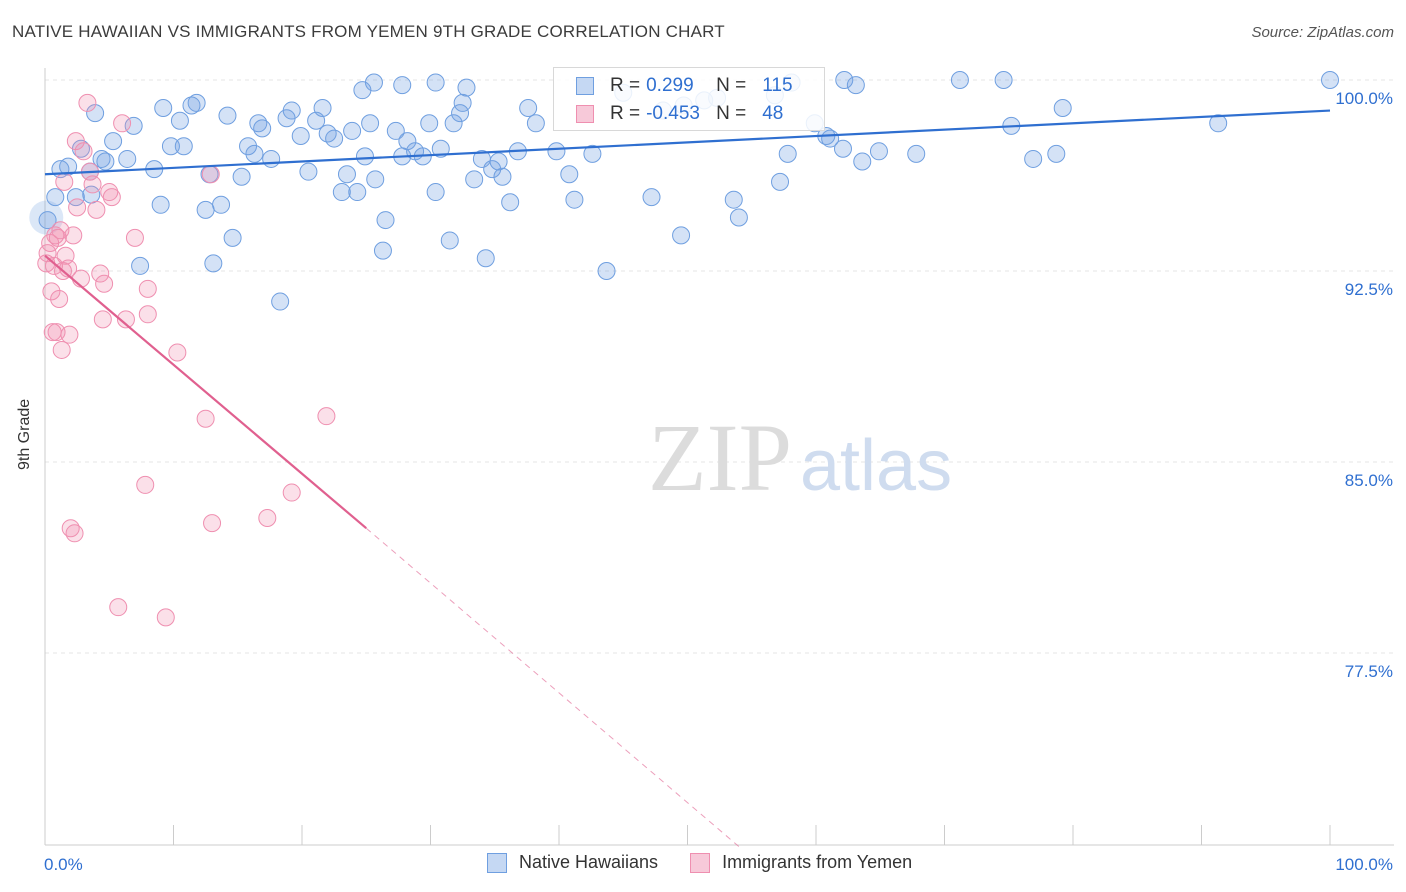 This screenshot has height=892, width=1406. I want to click on legend-label: Immigrants from Yemen, so click(817, 862).